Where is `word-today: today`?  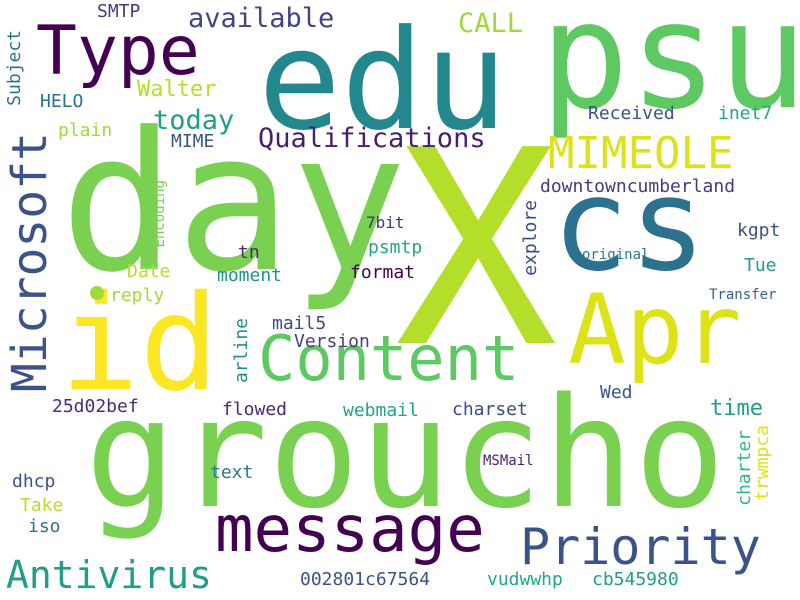
word-today: today is located at coordinates (194, 120).